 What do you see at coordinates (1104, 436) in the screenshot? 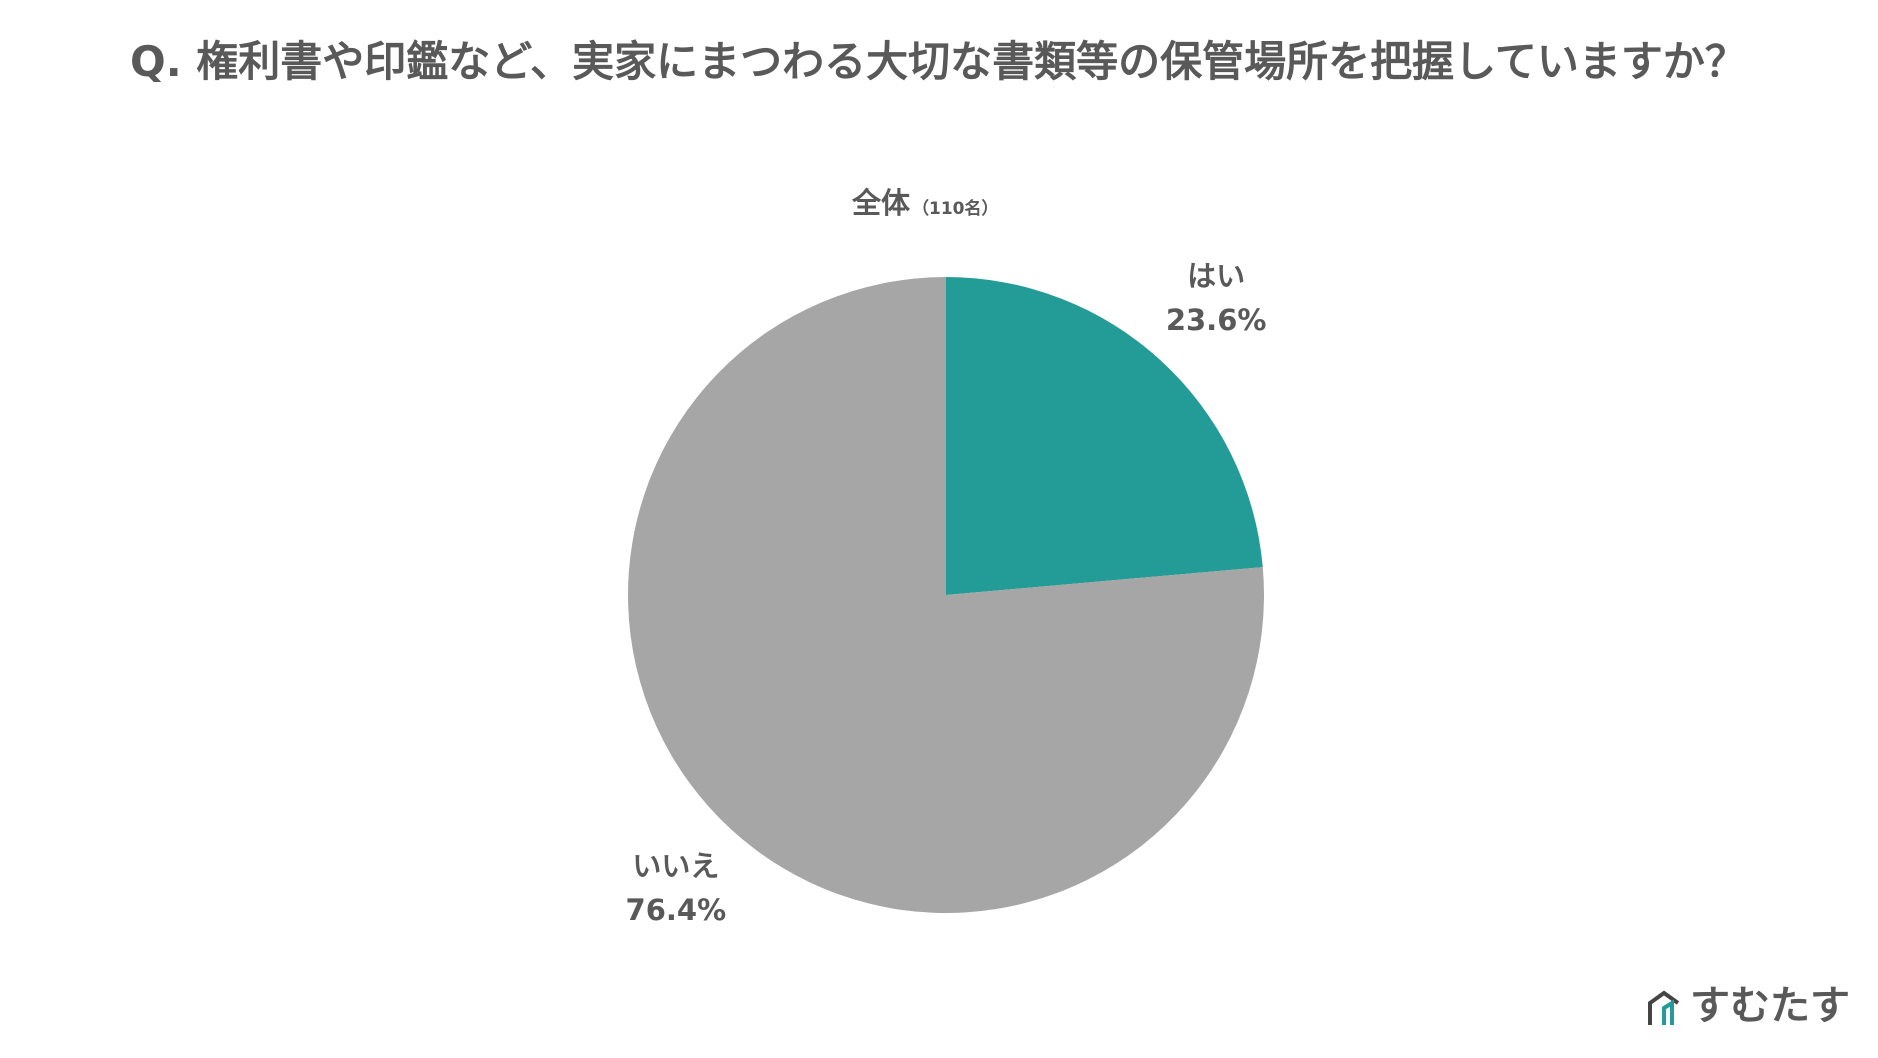
I see `pie-slice` at bounding box center [1104, 436].